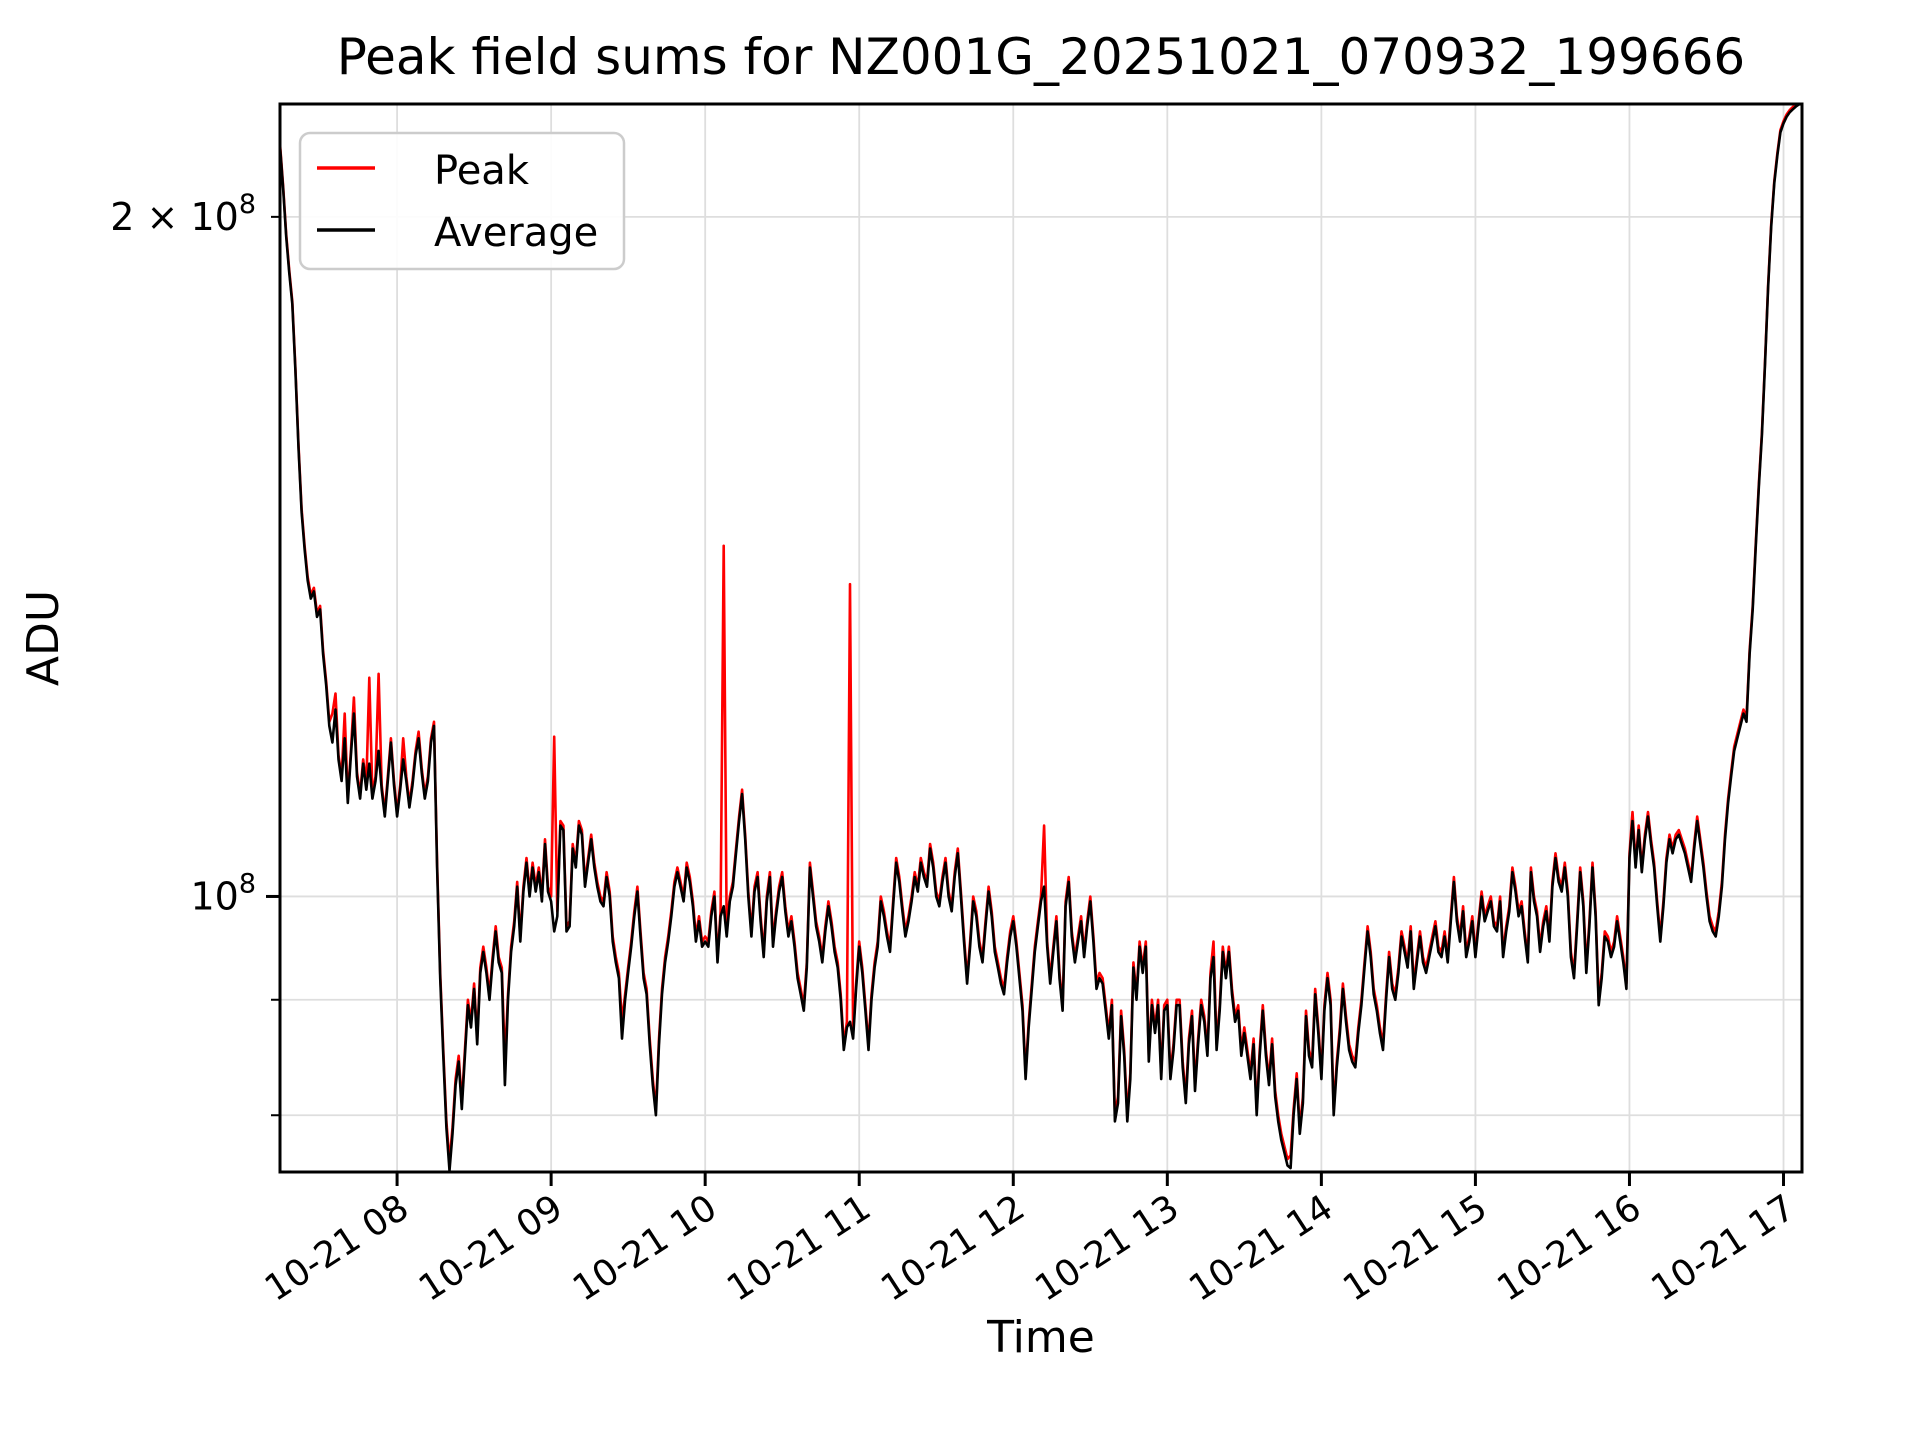  What do you see at coordinates (1040, 1337) in the screenshot?
I see `x-axis-label: Time` at bounding box center [1040, 1337].